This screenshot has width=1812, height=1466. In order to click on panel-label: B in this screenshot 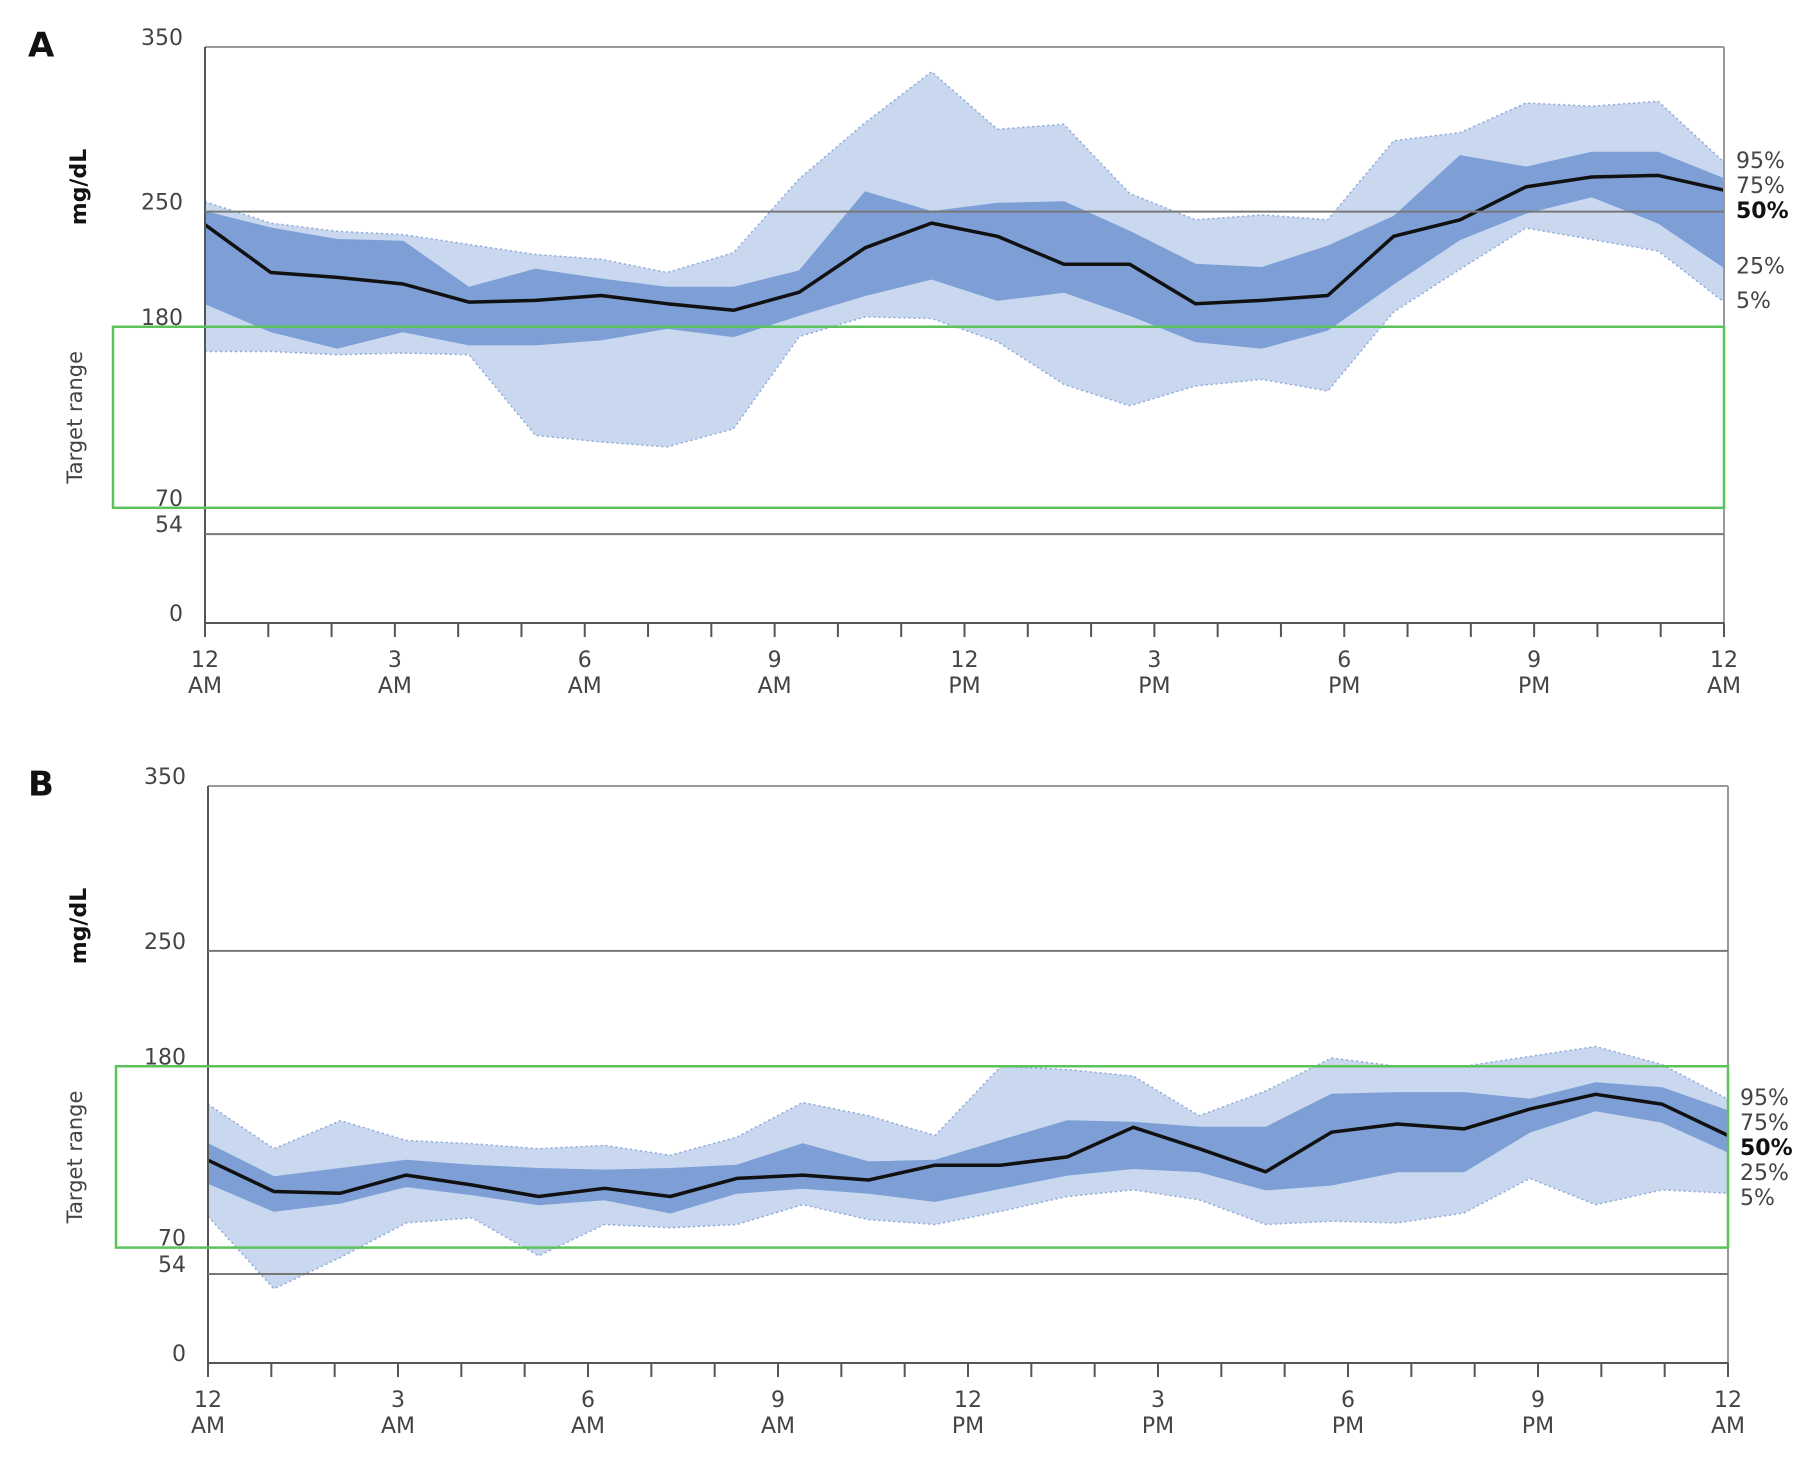, I will do `click(41, 785)`.